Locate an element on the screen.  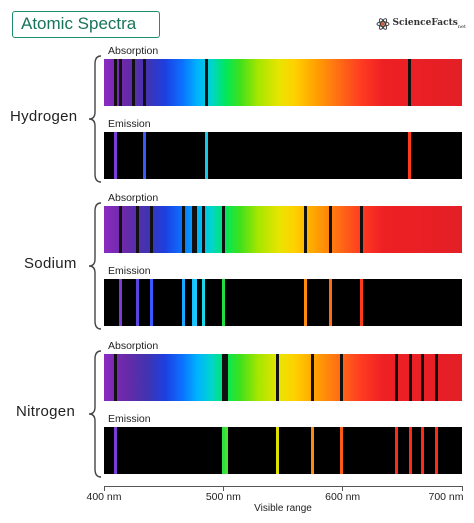
element-label-hydrogen: Hydrogen is located at coordinates (44, 116).